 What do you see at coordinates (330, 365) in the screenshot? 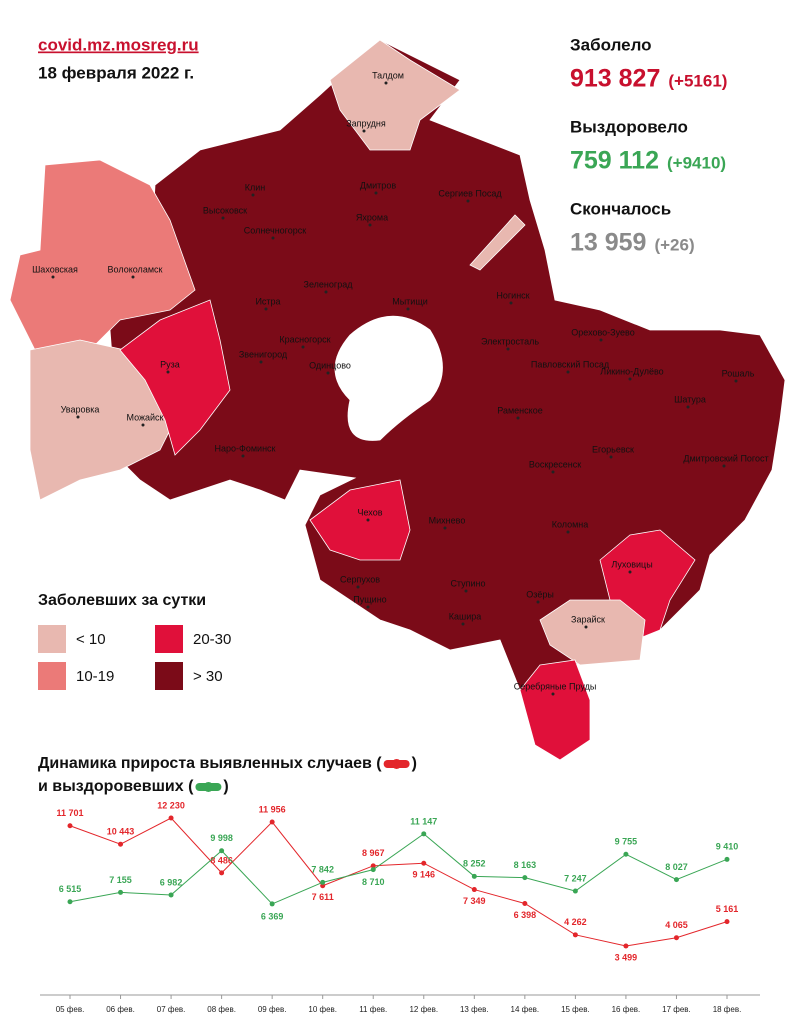
I see `map-label: Одинцово` at bounding box center [330, 365].